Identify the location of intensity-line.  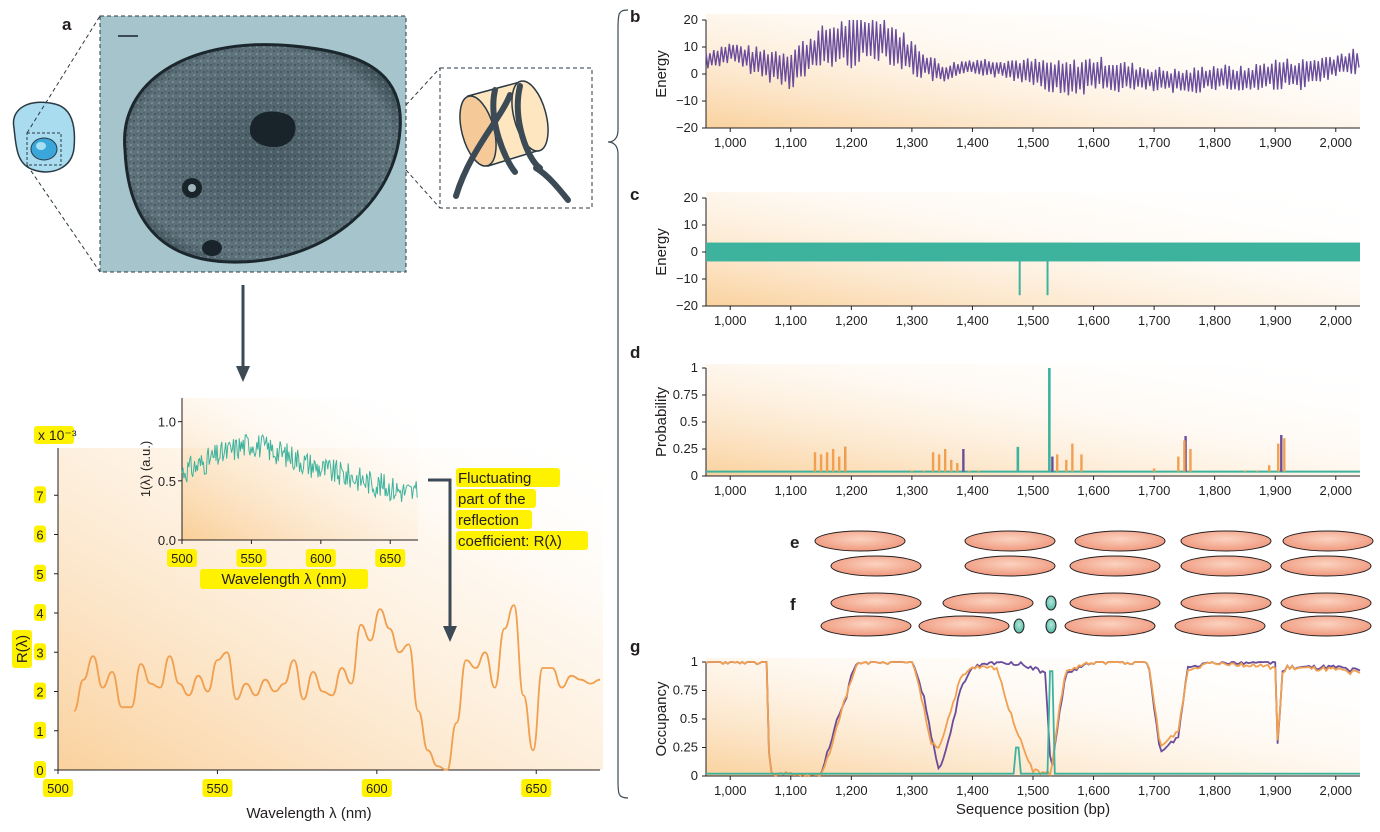
(299, 467).